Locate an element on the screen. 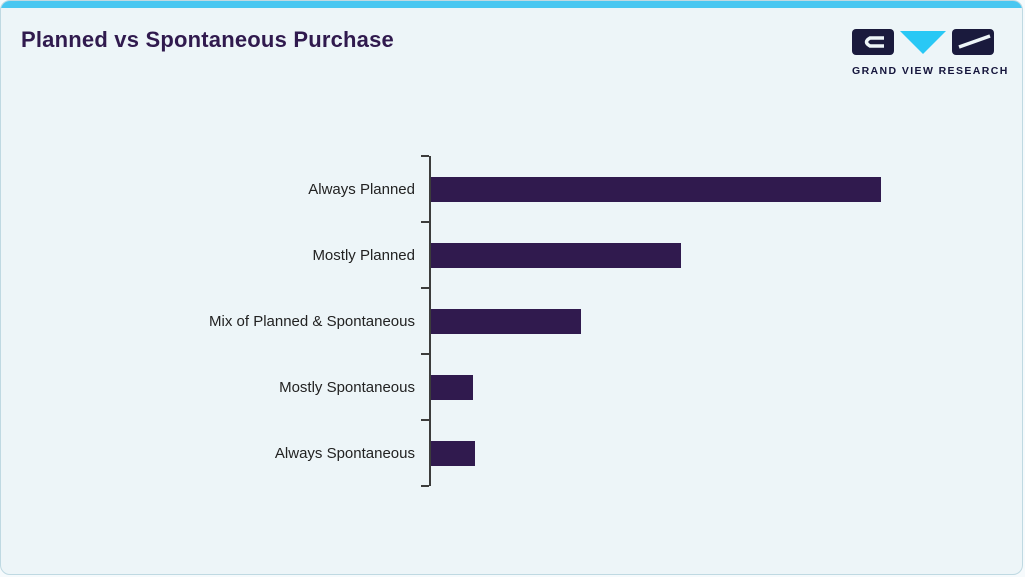 The height and width of the screenshot is (577, 1025). top-accent-bar is located at coordinates (511, 4).